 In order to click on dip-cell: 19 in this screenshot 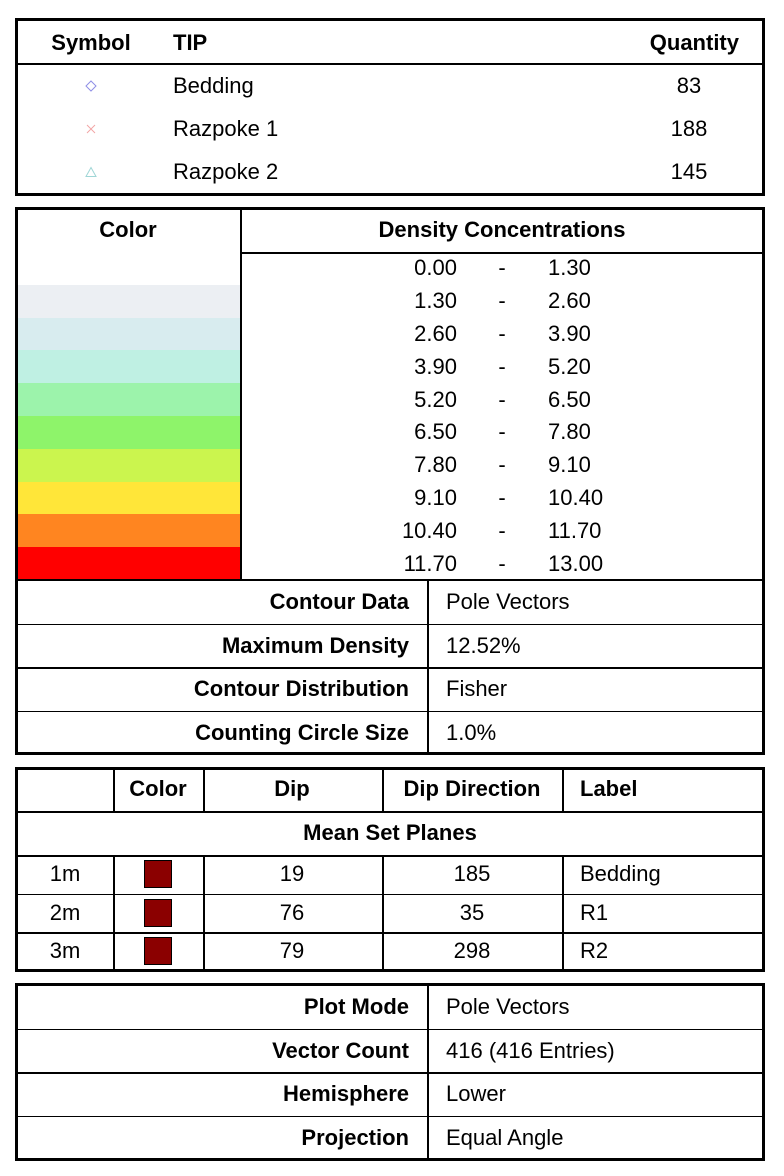, I will do `click(292, 873)`.